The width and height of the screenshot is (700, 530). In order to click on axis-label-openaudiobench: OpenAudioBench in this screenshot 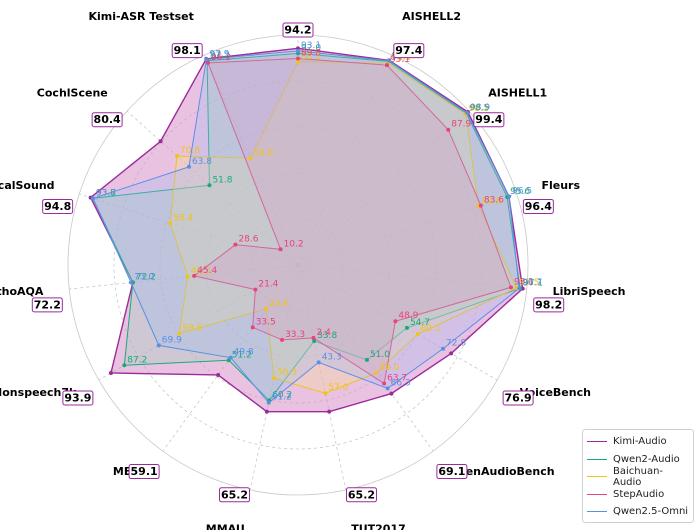, I will do `click(501, 471)`.